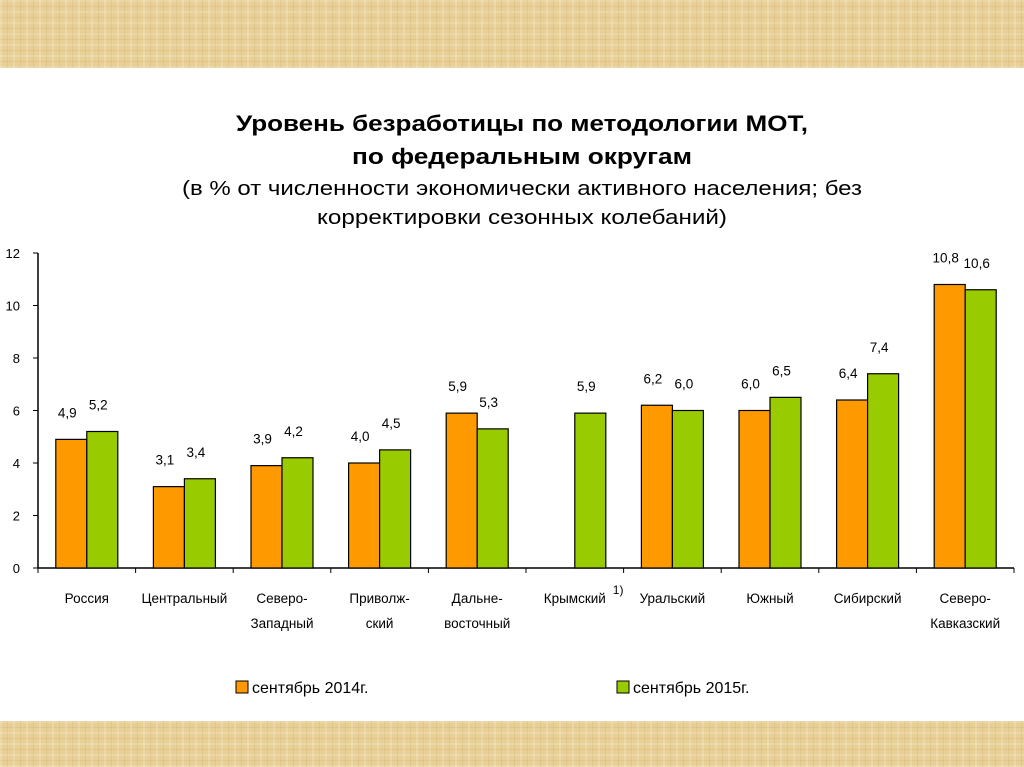  Describe the element at coordinates (262, 439) in the screenshot. I see `data-label: 3,9` at that location.